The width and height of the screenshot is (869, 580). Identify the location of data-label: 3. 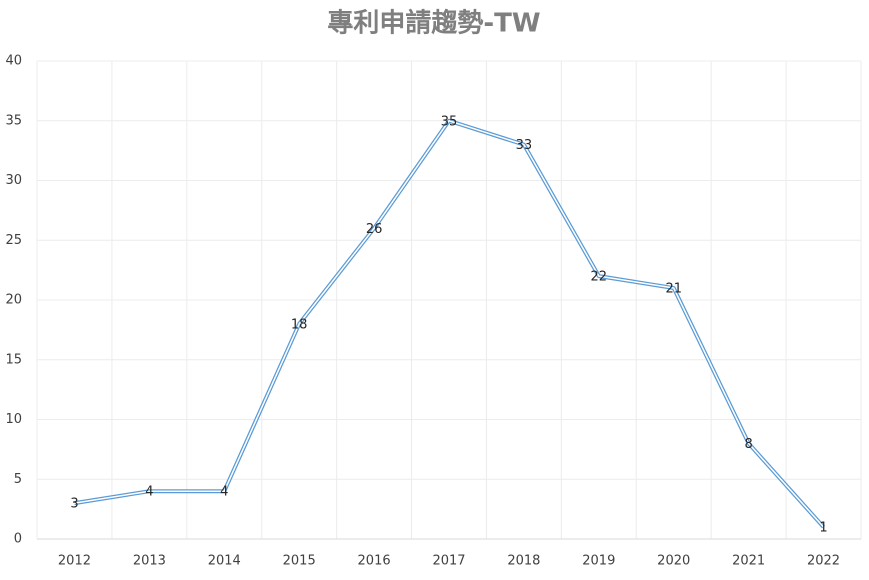
(74, 504).